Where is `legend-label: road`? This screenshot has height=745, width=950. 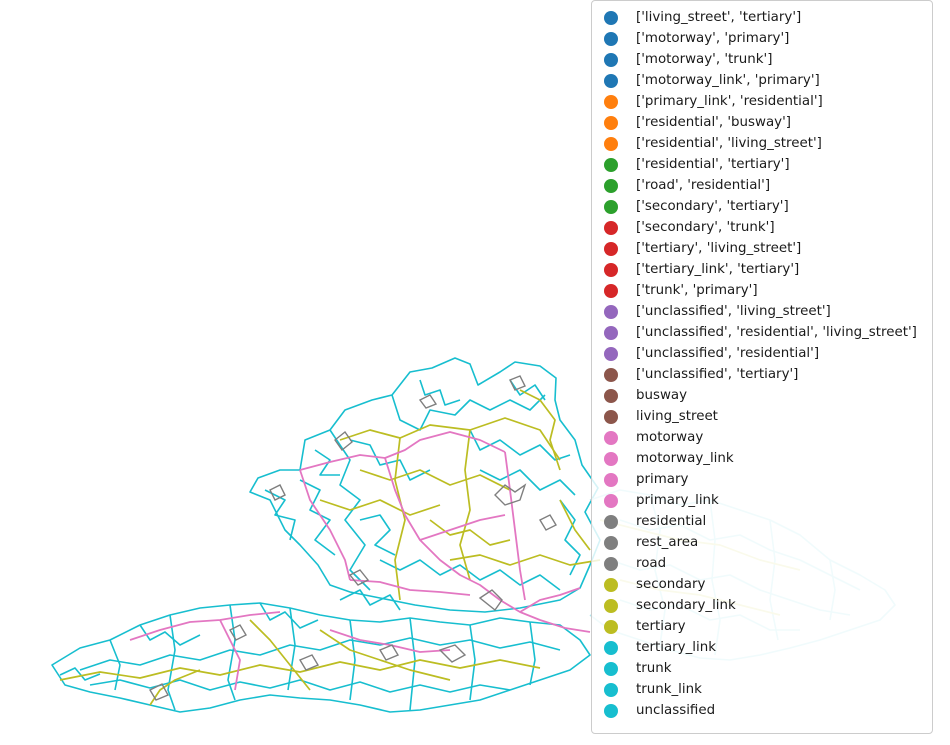
legend-label: road is located at coordinates (651, 563).